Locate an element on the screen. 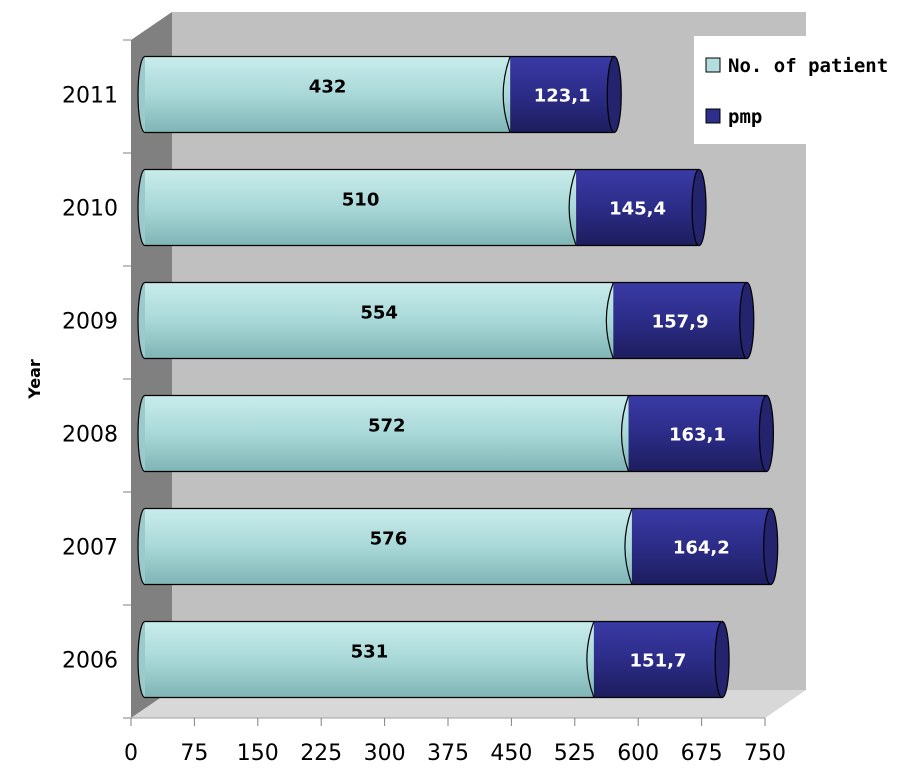 The height and width of the screenshot is (778, 923). bar-pmp-2009 is located at coordinates (680, 320).